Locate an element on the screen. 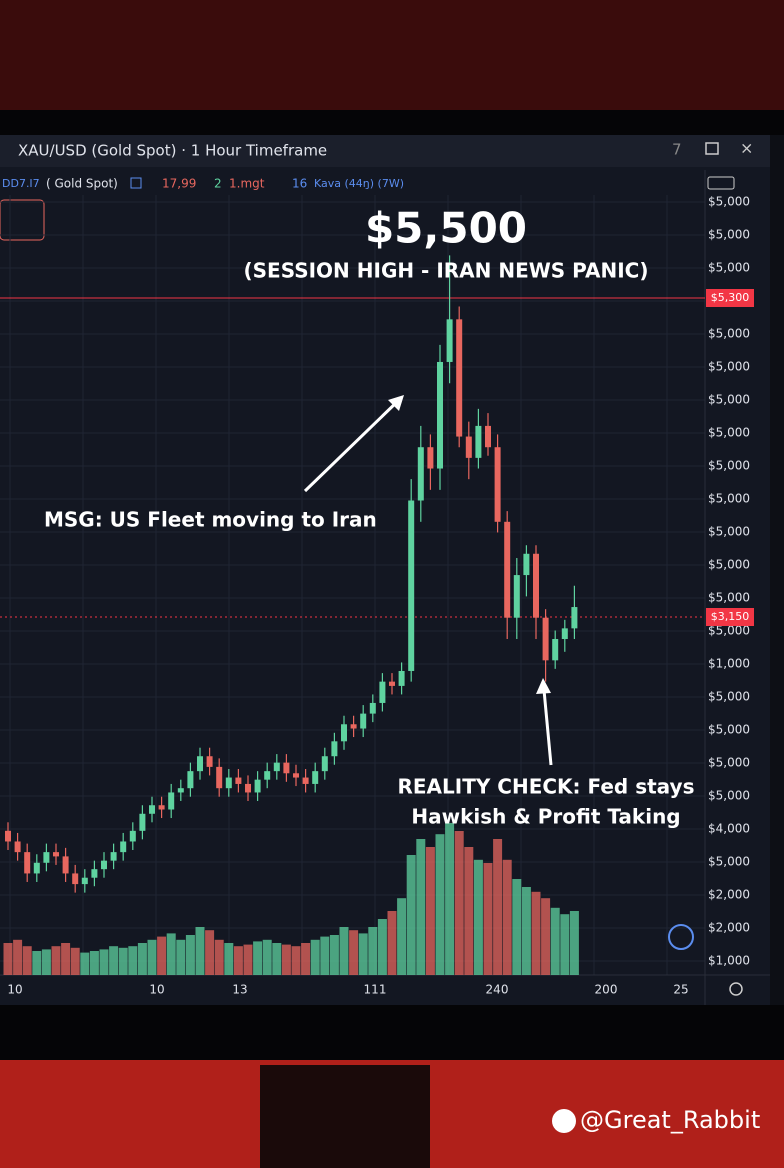 Image resolution: width=784 pixels, height=1168 pixels. symbol-name: ( Gold Spot) is located at coordinates (82, 184).